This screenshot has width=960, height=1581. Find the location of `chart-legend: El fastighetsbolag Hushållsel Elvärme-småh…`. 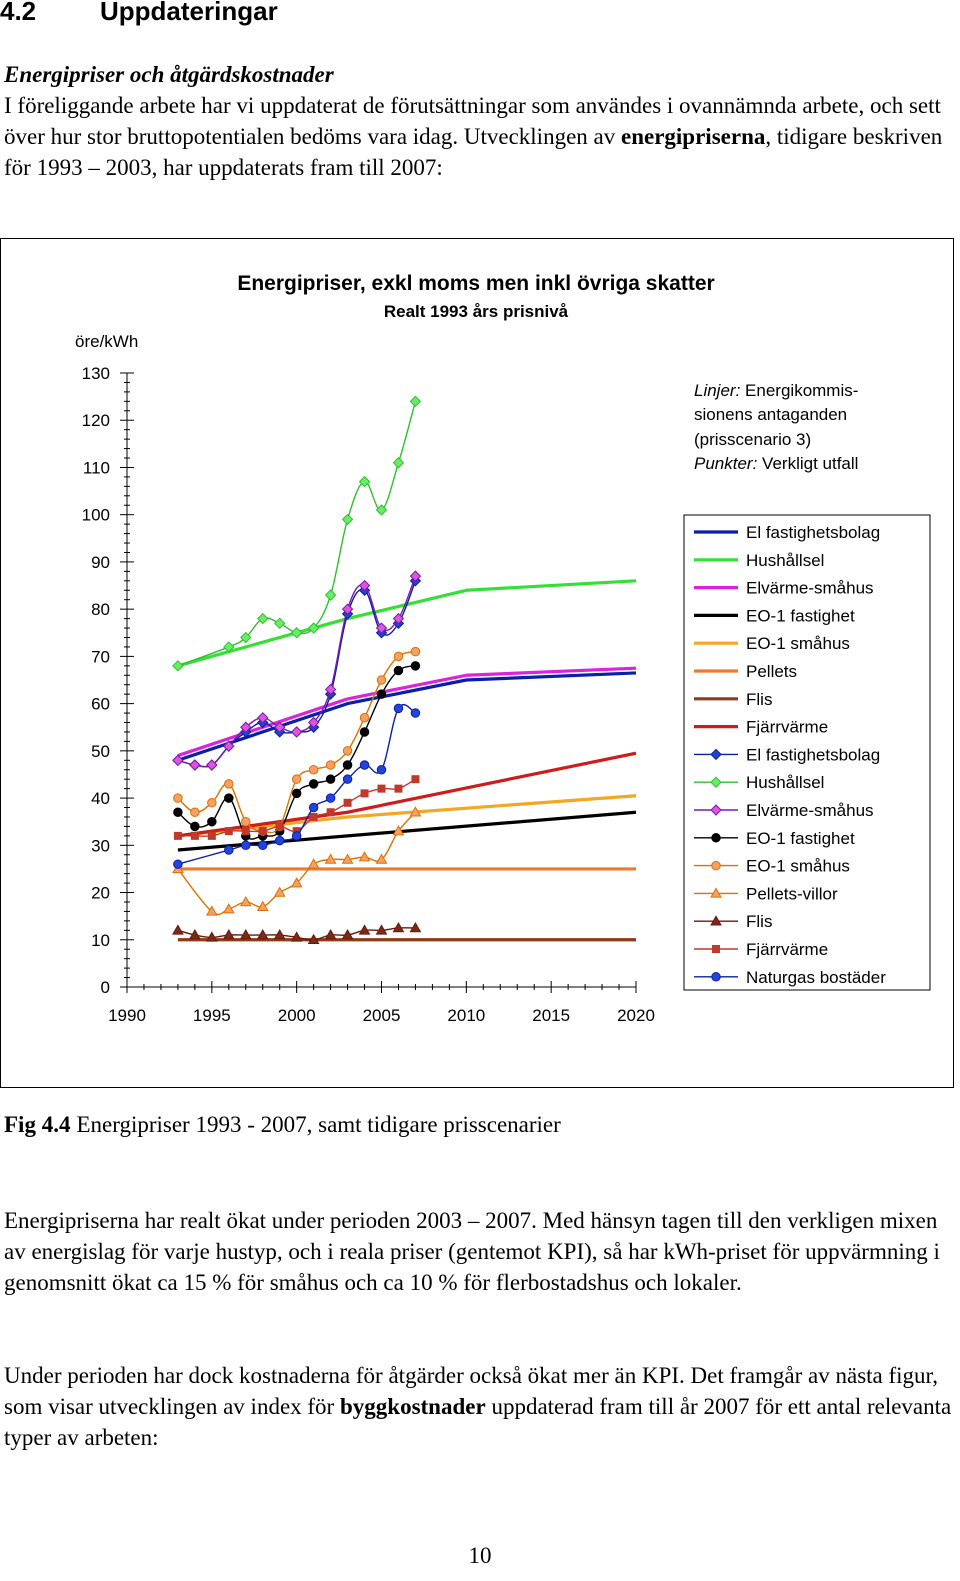

chart-legend: El fastighetsbolag Hushållsel Elvärme-småh… is located at coordinates (790, 755).